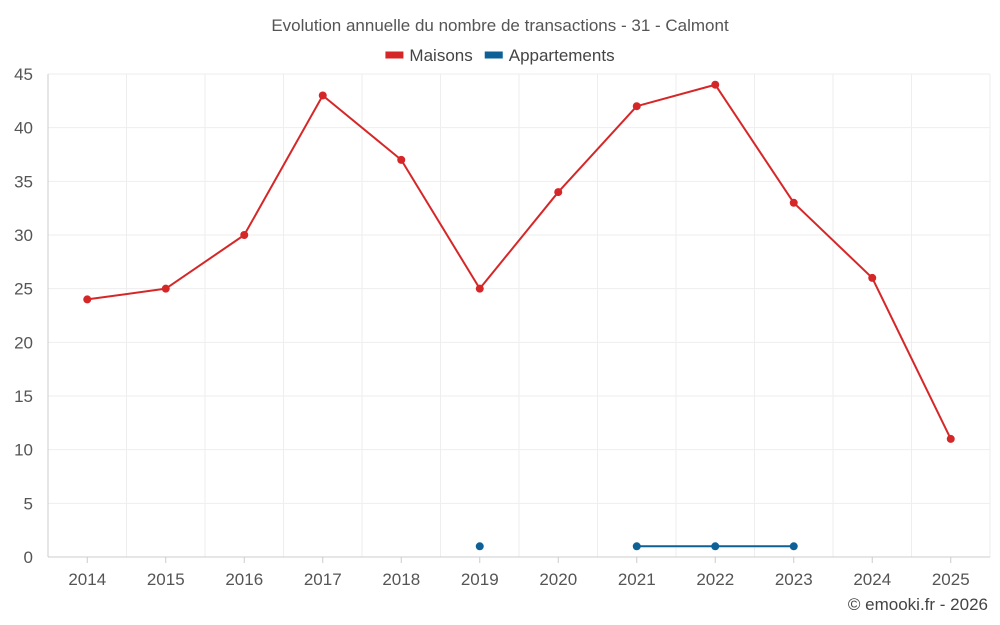  What do you see at coordinates (23, 235) in the screenshot?
I see `y-tick-label: 30` at bounding box center [23, 235].